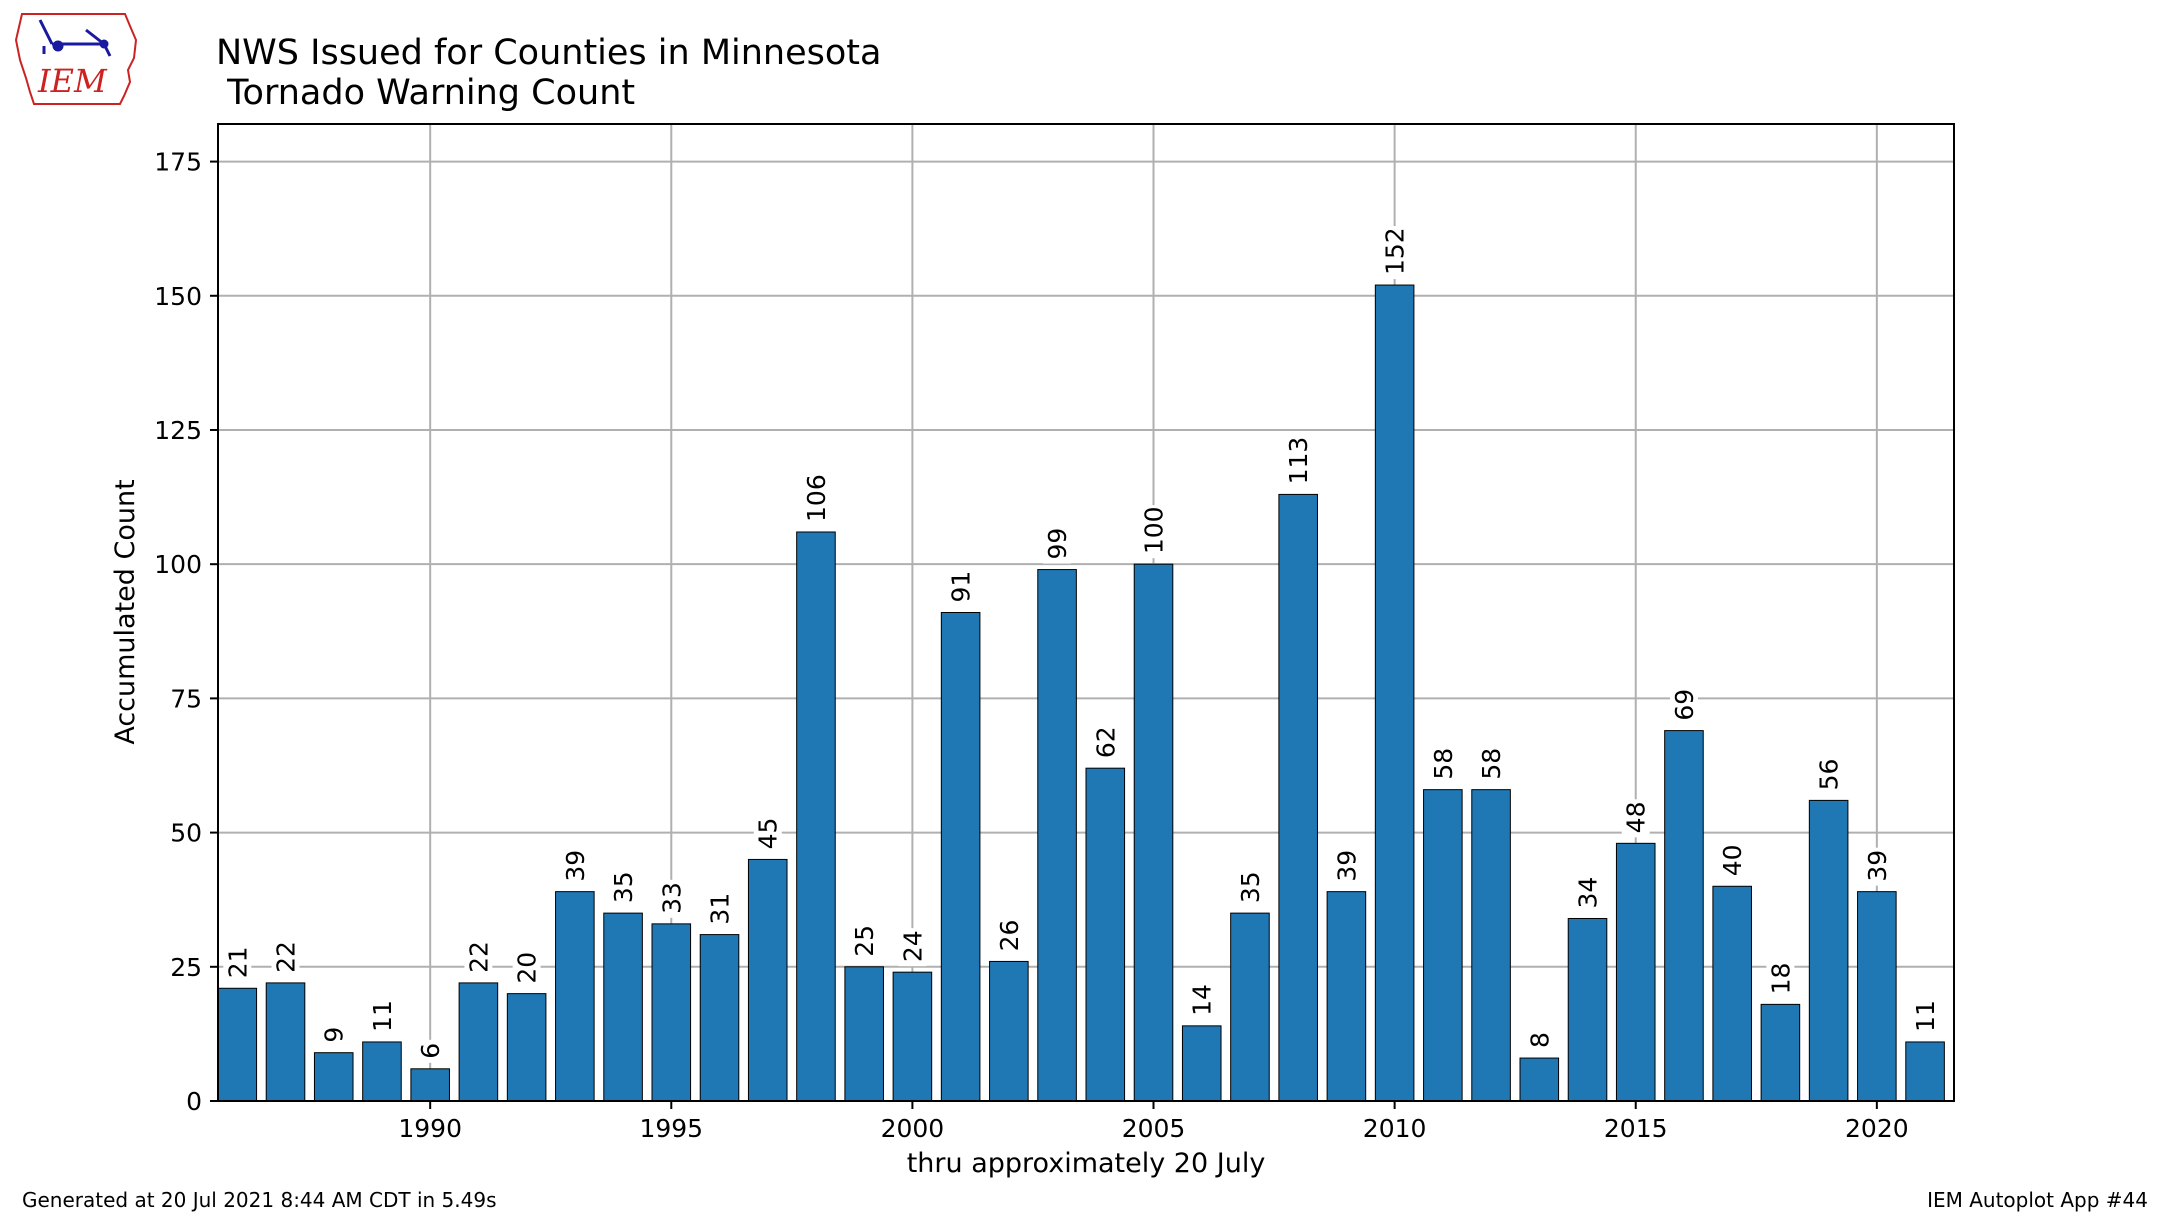  I want to click on x-axis-label: thru approximately 20 July, so click(1086, 1163).